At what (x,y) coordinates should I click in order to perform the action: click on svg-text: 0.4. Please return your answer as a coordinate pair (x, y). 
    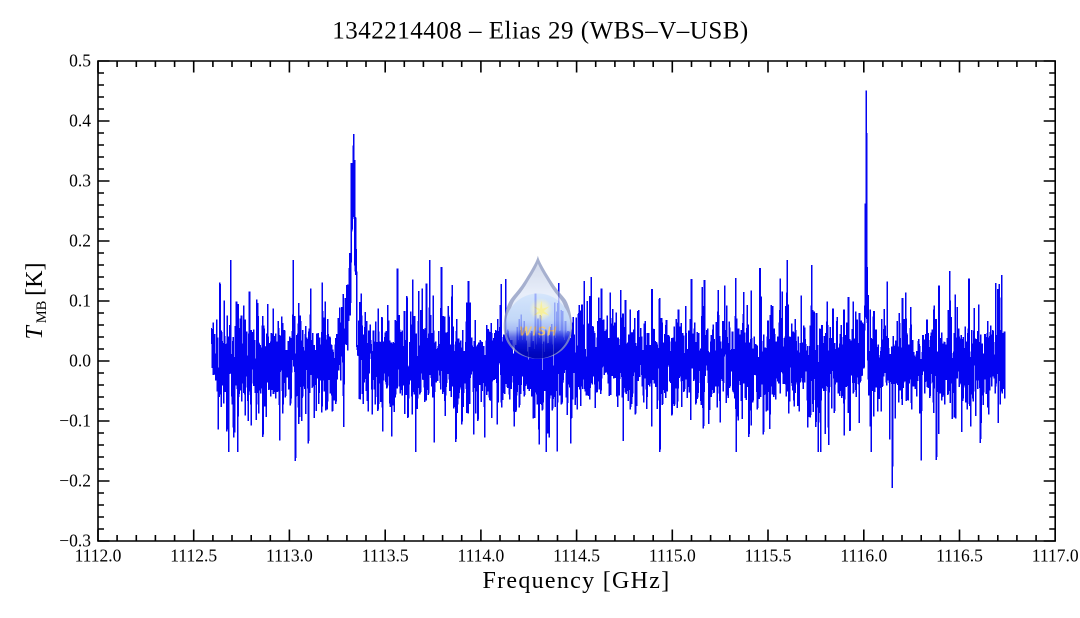
    Looking at the image, I should click on (80, 121).